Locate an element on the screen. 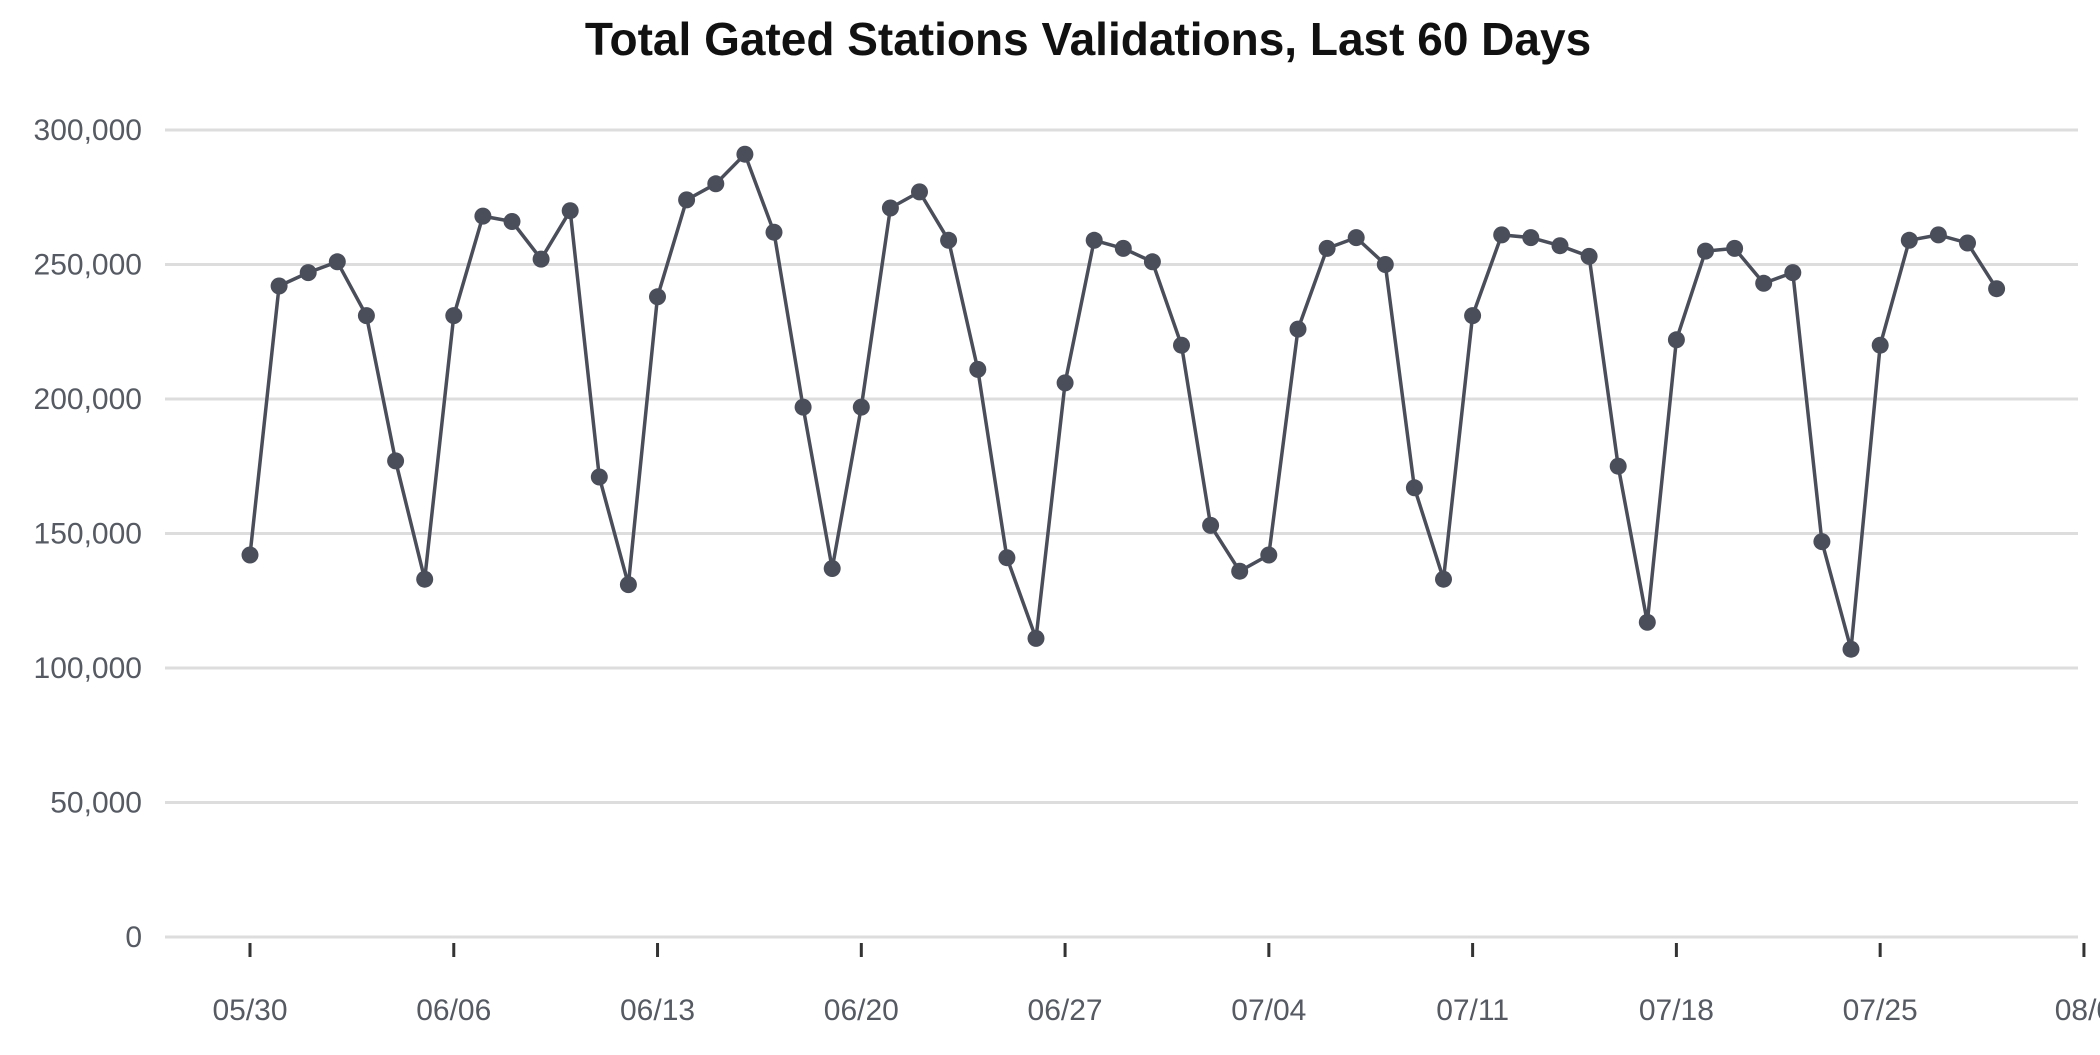  y-tick-label: 150,000 is located at coordinates (88, 534).